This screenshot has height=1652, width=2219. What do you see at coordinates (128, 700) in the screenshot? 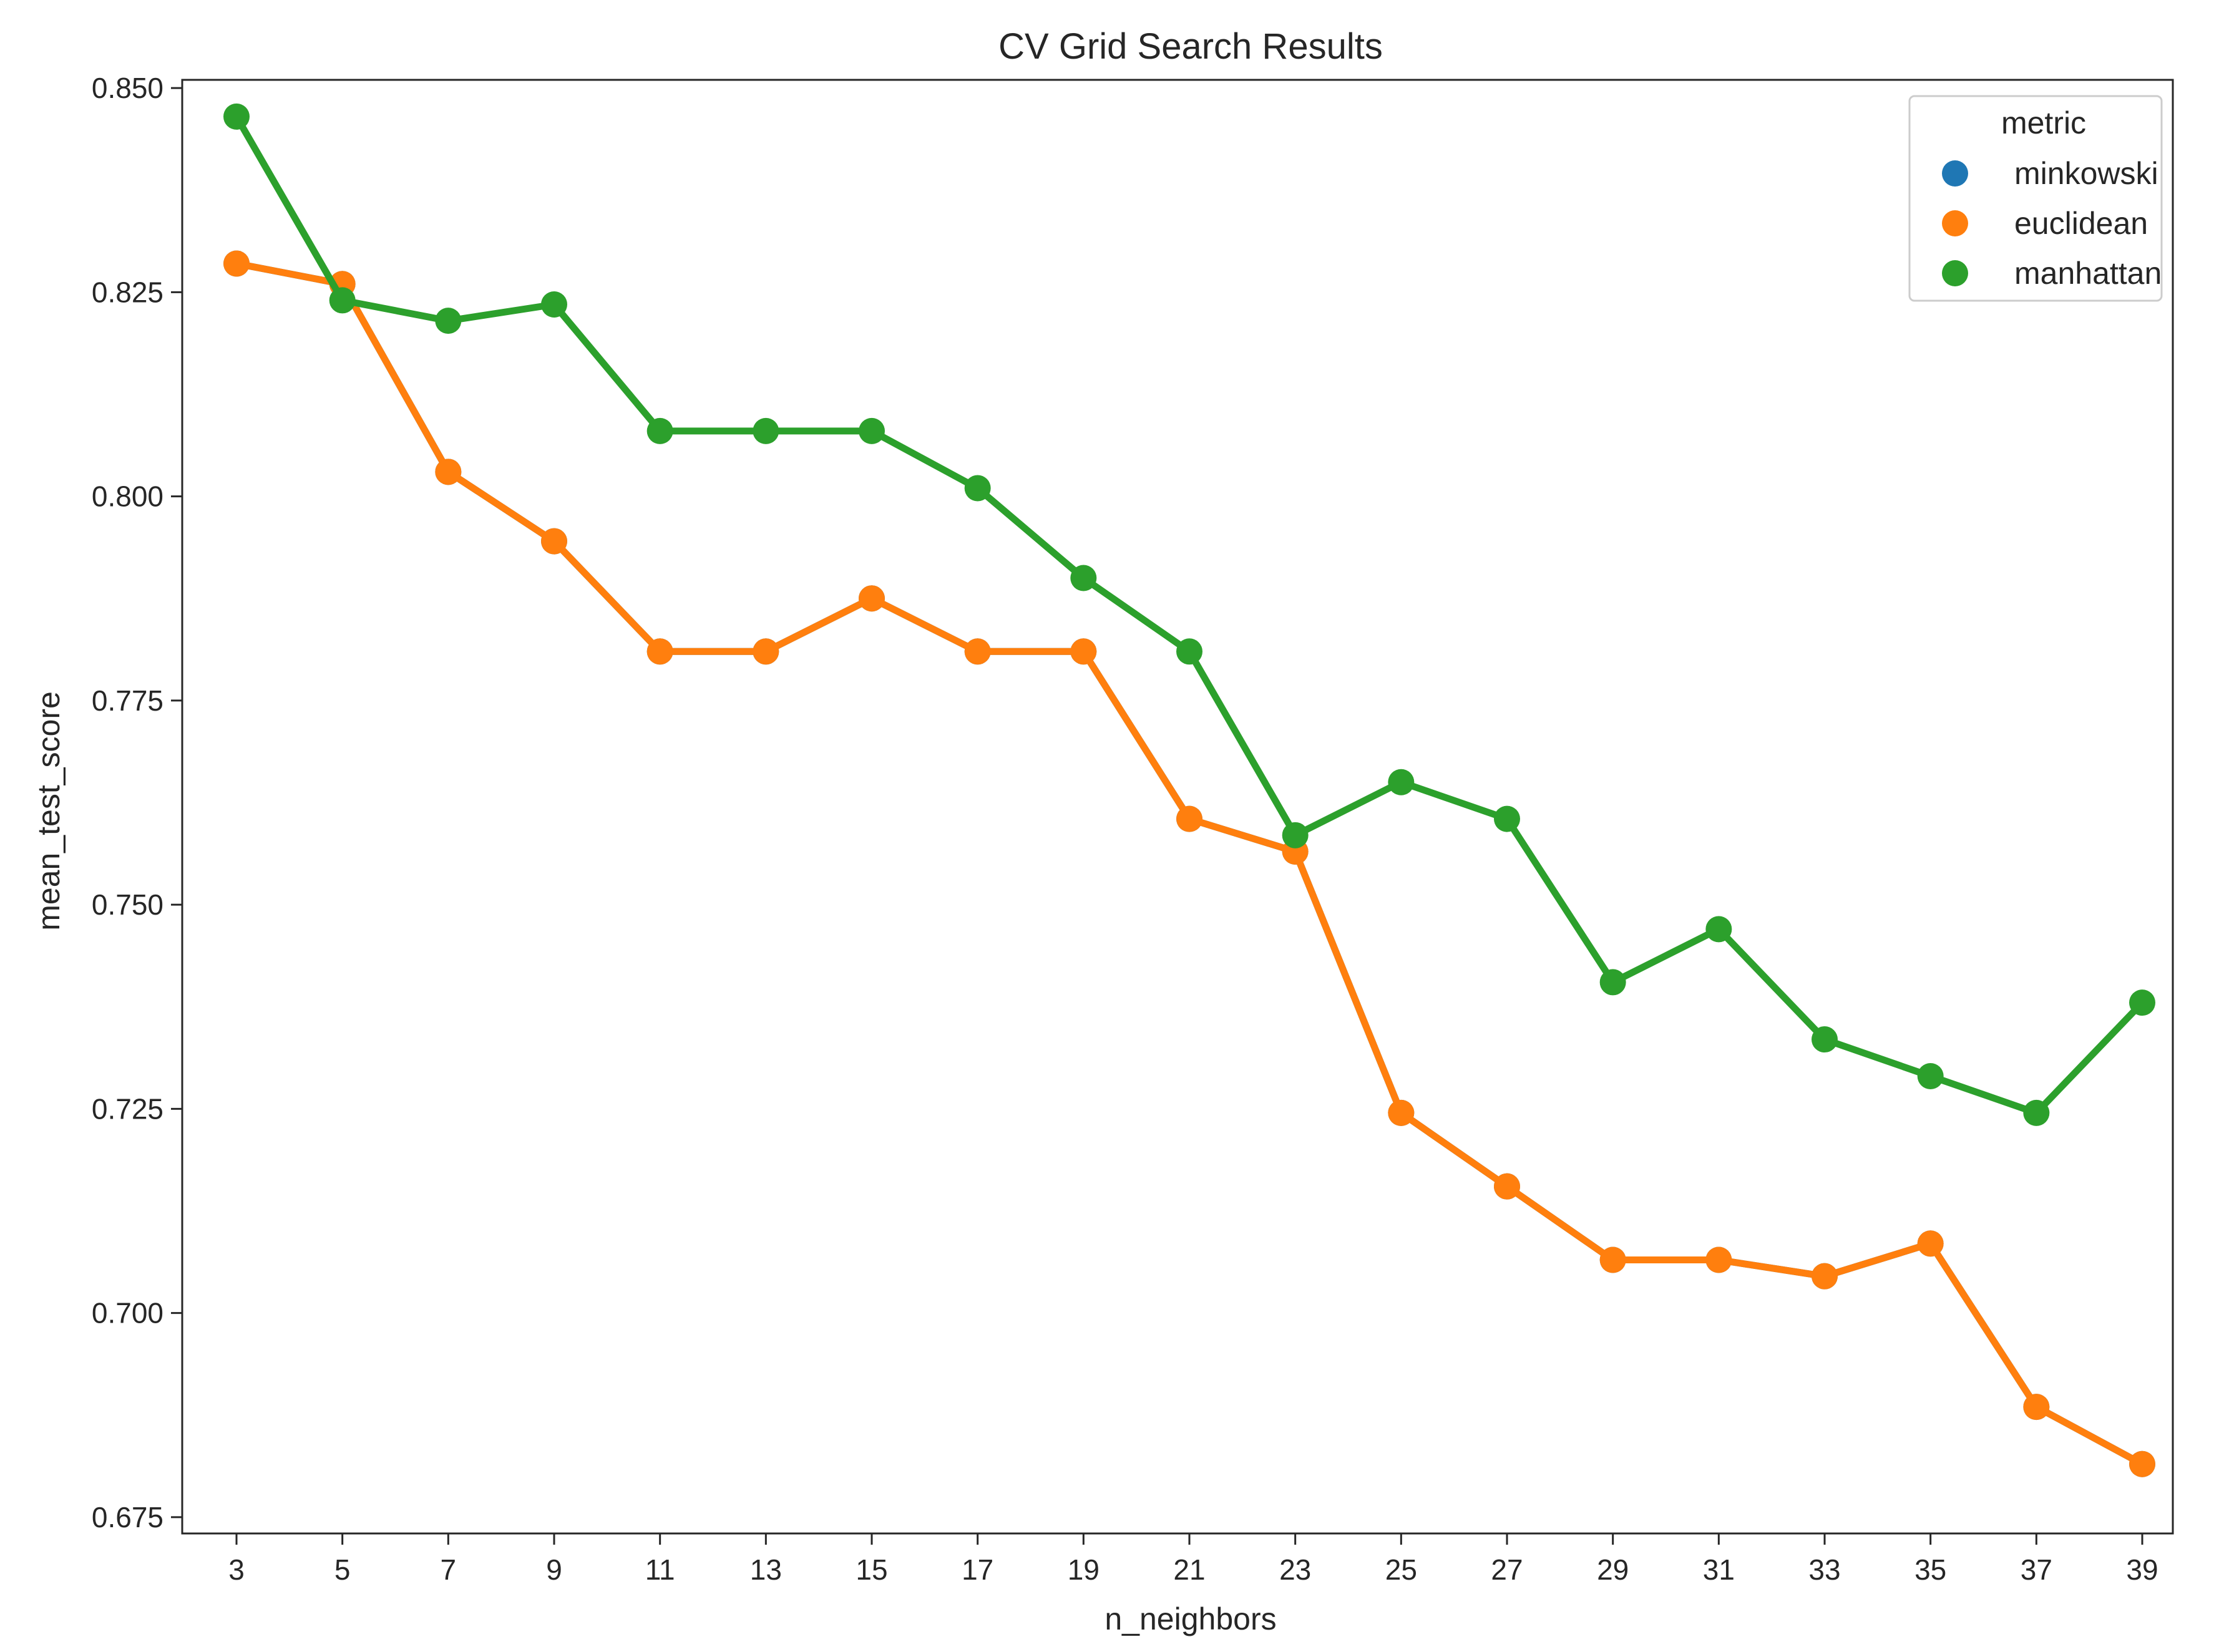
I see `y-tick-label: 0.775` at bounding box center [128, 700].